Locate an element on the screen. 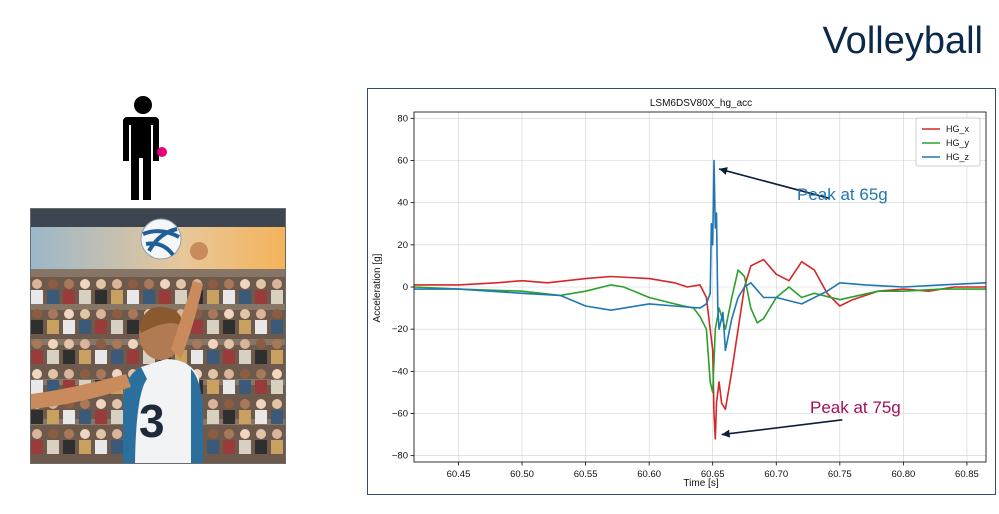  y-axis-label: Acceleration [g] is located at coordinates (377, 287).